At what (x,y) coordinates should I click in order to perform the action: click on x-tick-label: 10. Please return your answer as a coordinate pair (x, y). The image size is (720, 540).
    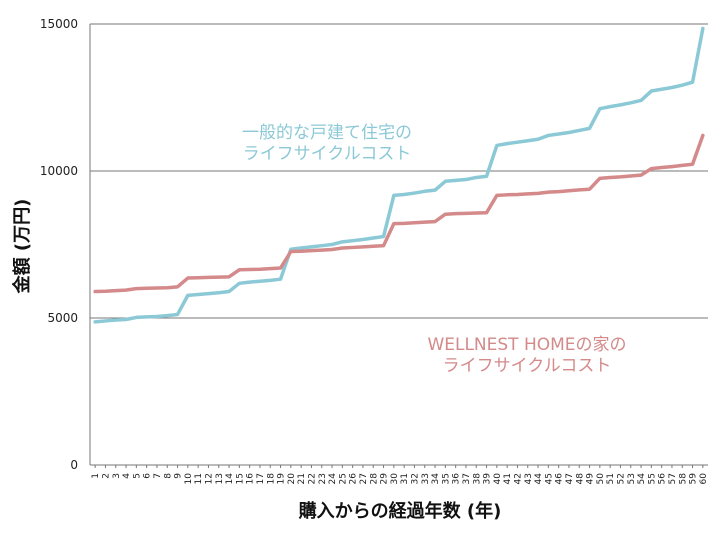
    Looking at the image, I should click on (189, 479).